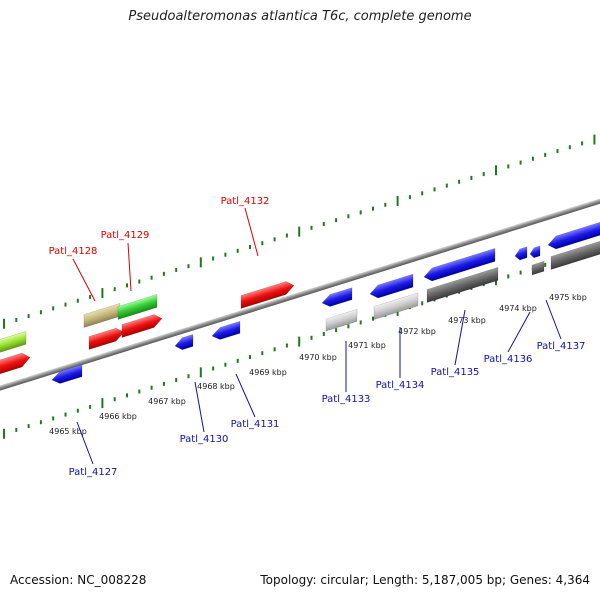  Describe the element at coordinates (204, 439) in the screenshot. I see `gene-label: Patl_4130` at that location.